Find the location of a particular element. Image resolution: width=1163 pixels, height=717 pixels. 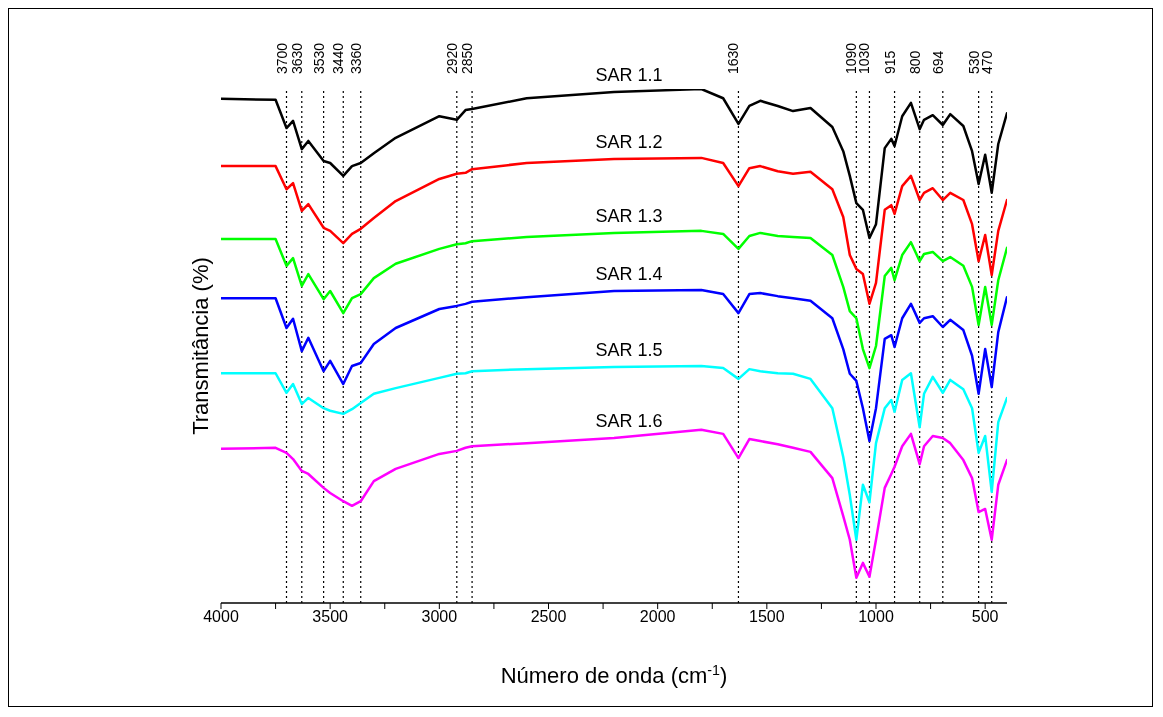

ref-line-label: 694 is located at coordinates (937, 62).